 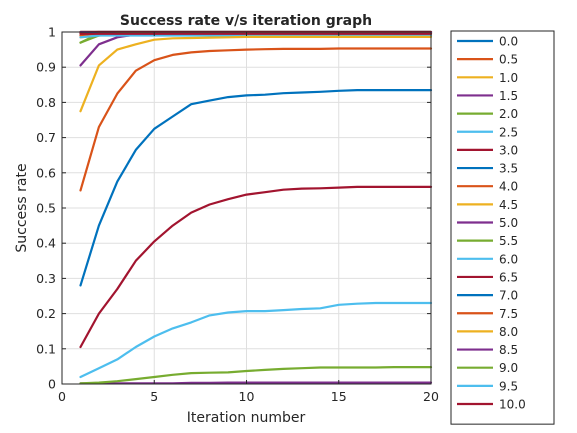 What do you see at coordinates (508, 78) in the screenshot?
I see `legend-entry-label: 1.0` at bounding box center [508, 78].